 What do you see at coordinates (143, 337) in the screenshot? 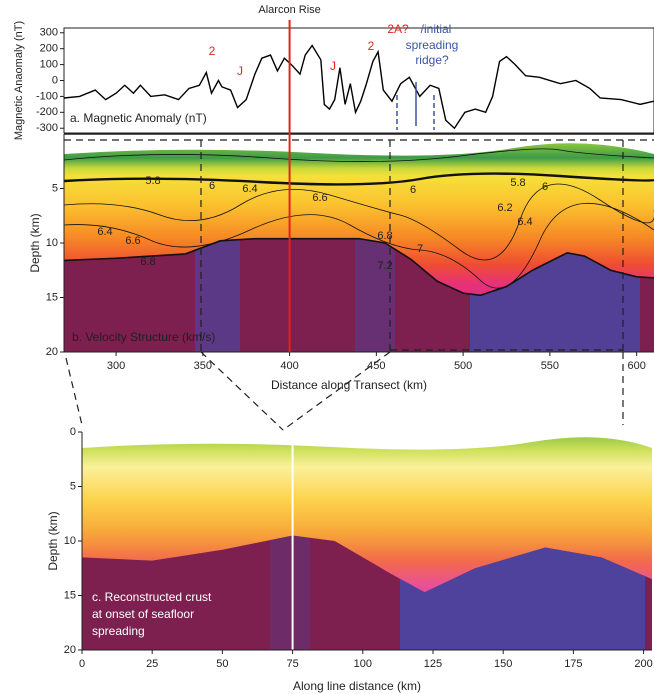
I see `panel-label: b. Velocity Structure (km/s)` at bounding box center [143, 337].